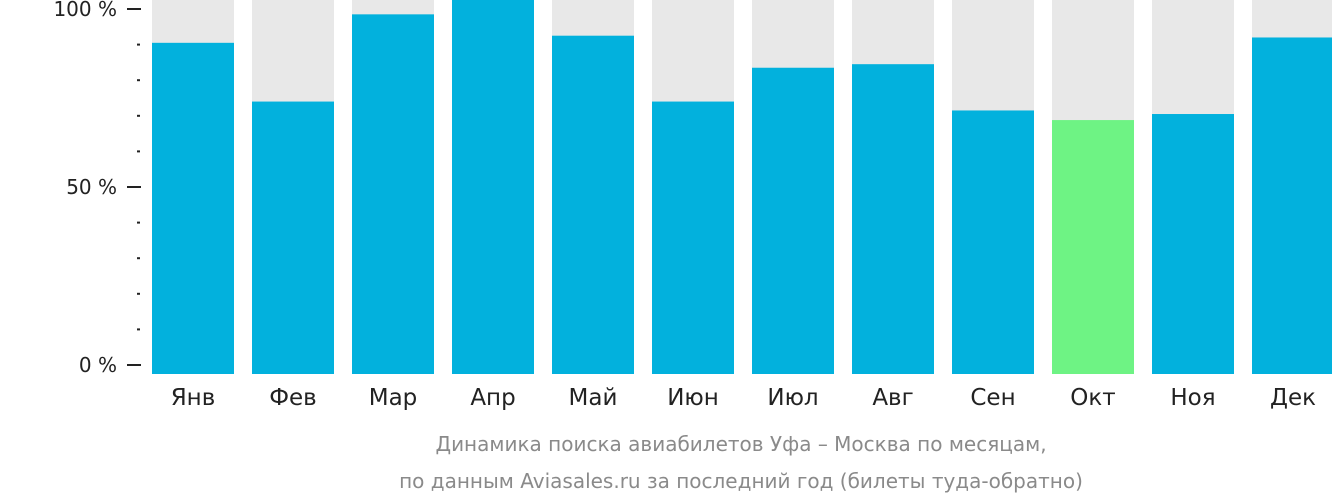 This screenshot has height=502, width=1332. What do you see at coordinates (393, 398) in the screenshot?
I see `x-tick-label-3: Мар` at bounding box center [393, 398].